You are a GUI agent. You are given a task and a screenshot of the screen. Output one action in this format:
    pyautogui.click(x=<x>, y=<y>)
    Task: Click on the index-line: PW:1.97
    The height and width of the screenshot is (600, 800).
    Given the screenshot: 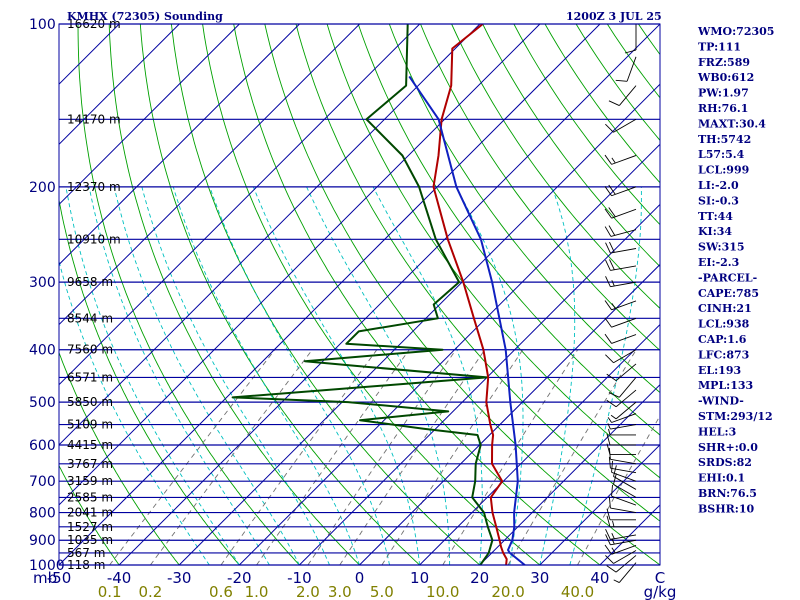 What is the action you would take?
    pyautogui.click(x=723, y=93)
    